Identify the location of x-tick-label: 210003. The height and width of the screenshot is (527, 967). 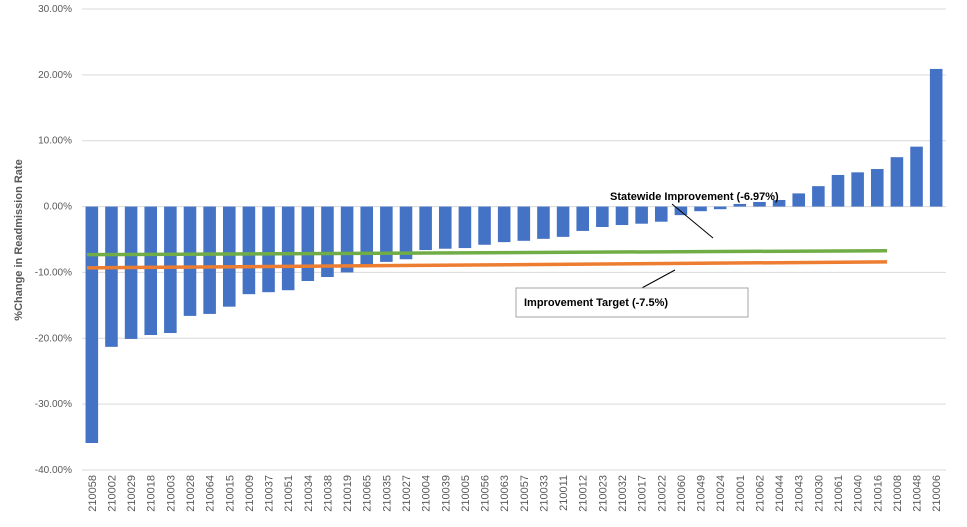
(171, 493).